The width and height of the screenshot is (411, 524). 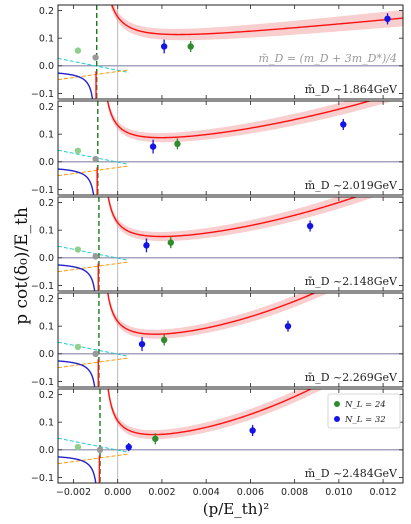 I want to click on legend-frame, so click(x=364, y=411).